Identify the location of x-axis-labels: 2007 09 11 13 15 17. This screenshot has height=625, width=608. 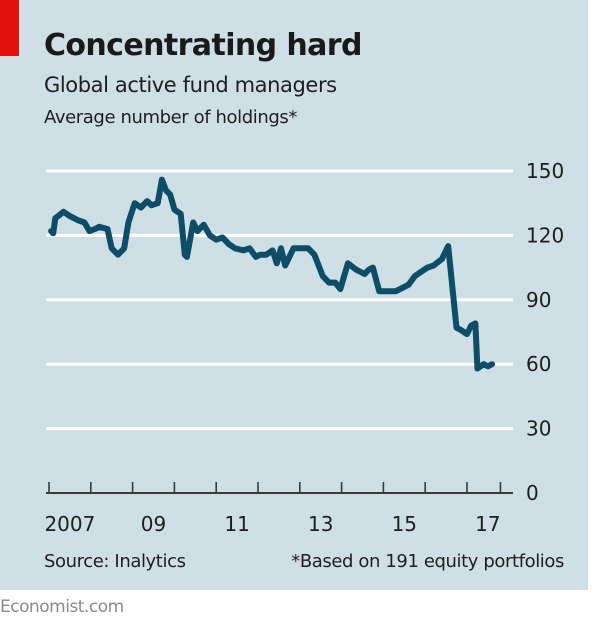
(272, 524).